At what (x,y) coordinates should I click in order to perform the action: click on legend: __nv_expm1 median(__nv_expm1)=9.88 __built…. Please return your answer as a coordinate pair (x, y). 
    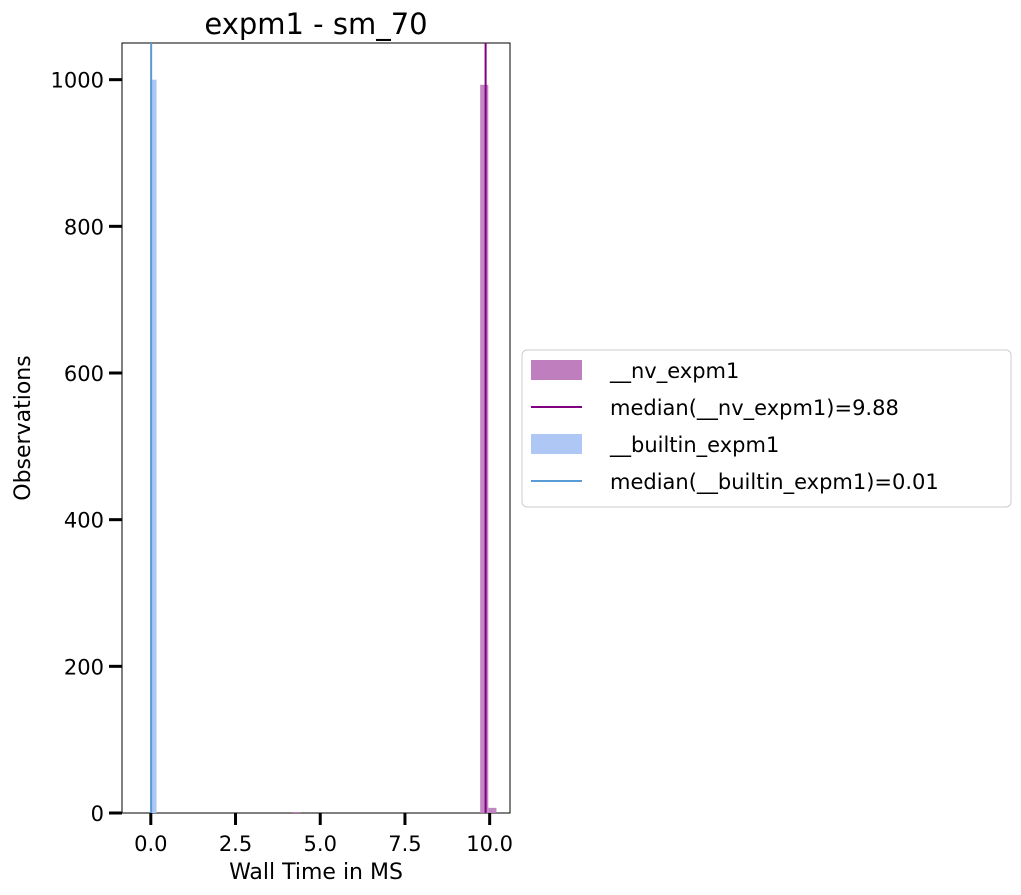
    Looking at the image, I should click on (766, 428).